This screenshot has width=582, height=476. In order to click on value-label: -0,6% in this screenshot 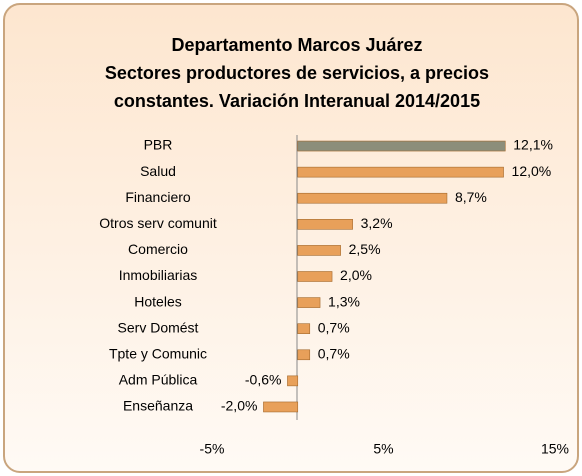, I will do `click(263, 380)`.